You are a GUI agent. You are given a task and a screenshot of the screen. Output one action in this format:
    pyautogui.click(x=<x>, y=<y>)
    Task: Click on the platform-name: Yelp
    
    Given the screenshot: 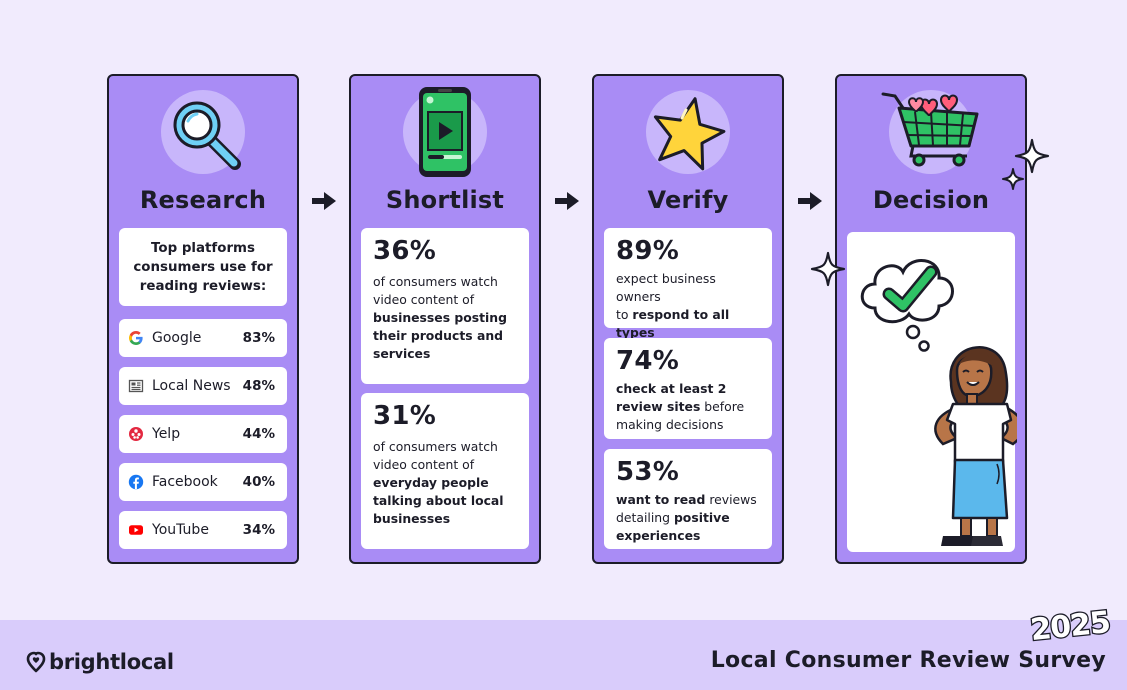 What is the action you would take?
    pyautogui.click(x=166, y=434)
    